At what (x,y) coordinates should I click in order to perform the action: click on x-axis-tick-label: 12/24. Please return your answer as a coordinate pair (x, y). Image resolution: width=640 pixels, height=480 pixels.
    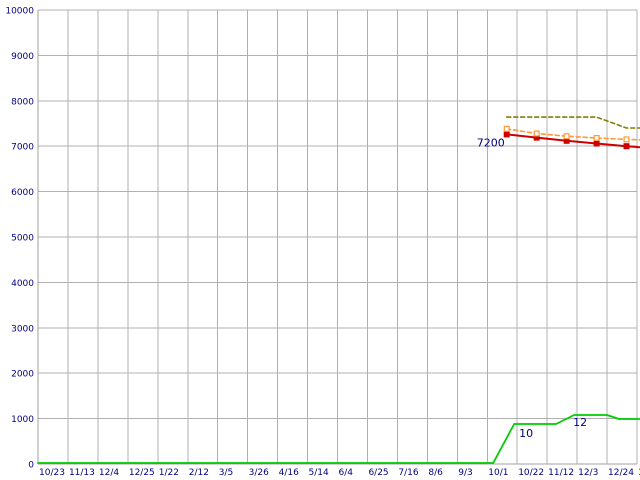
    Looking at the image, I should click on (621, 473).